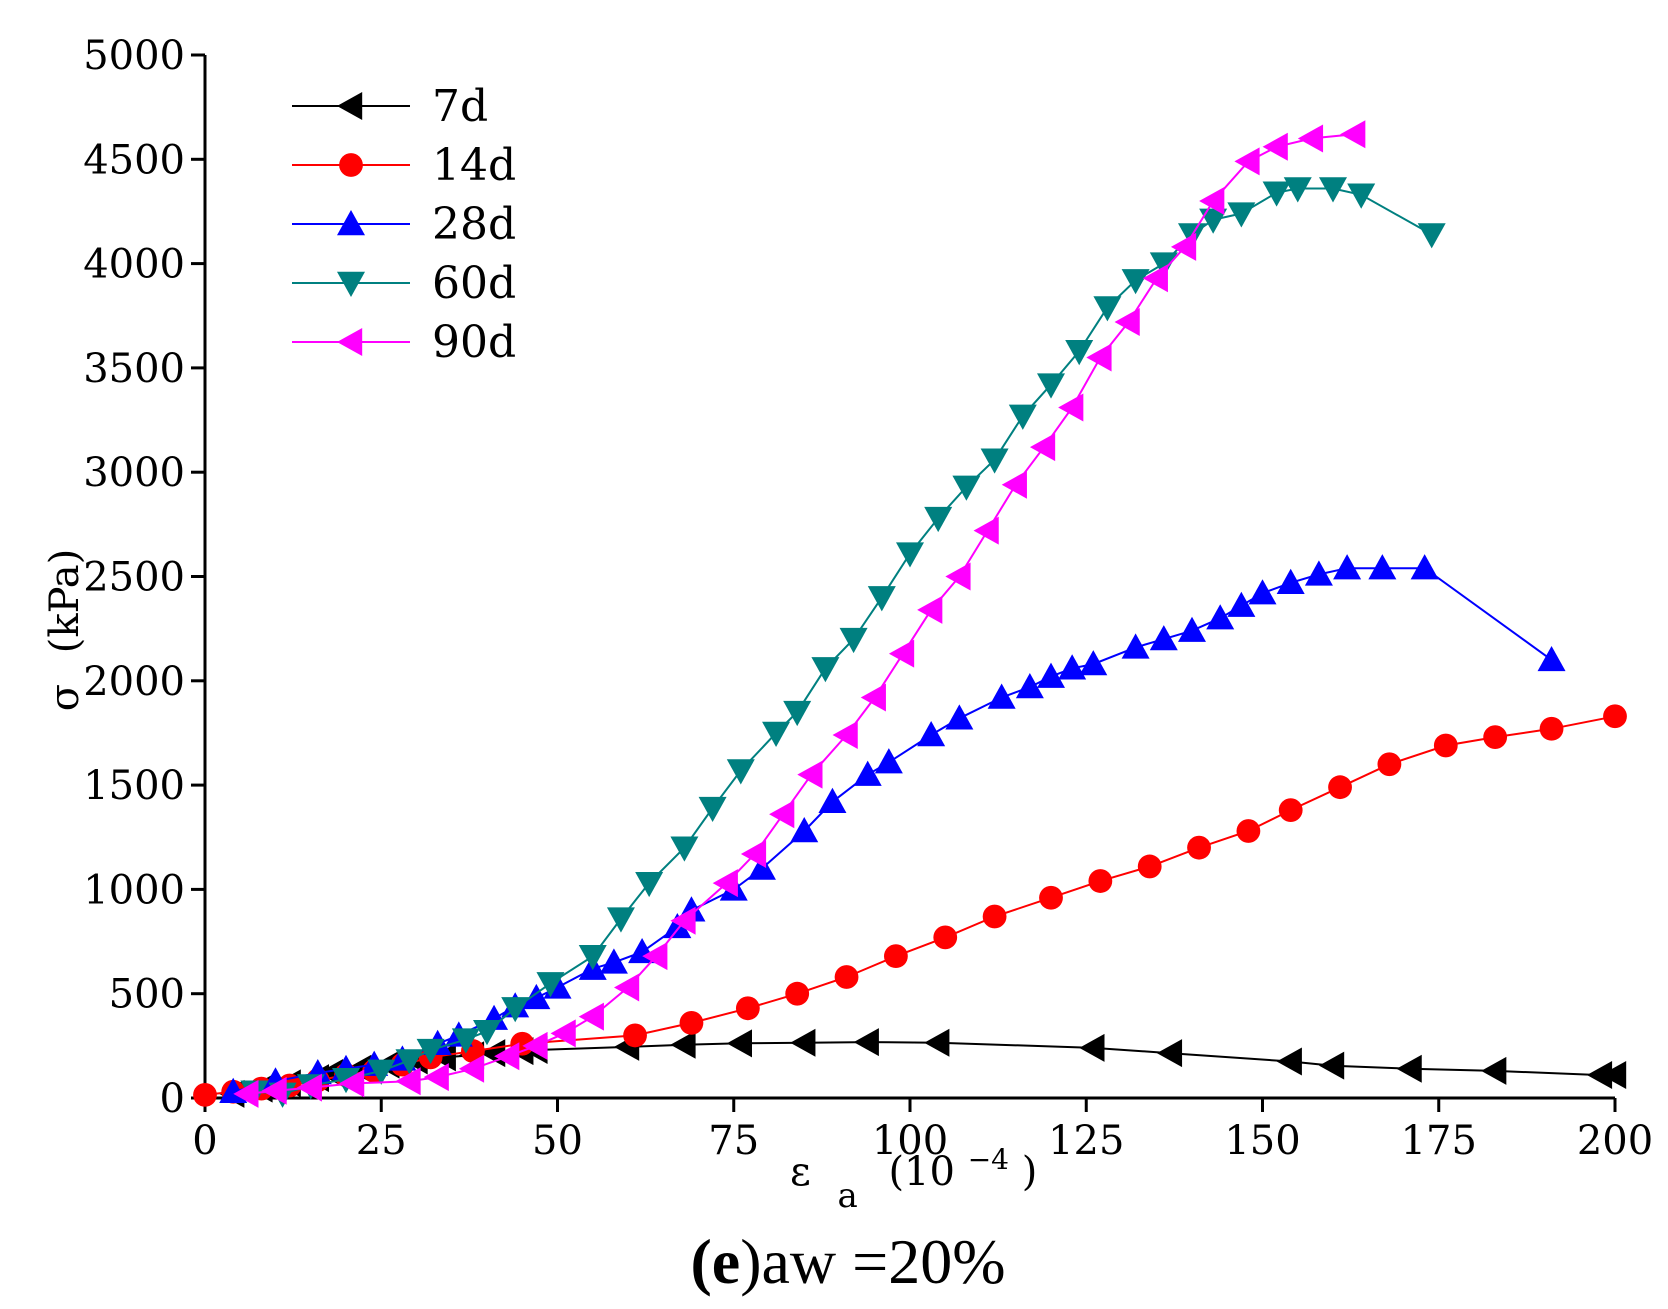 Image resolution: width=1668 pixels, height=1309 pixels. I want to click on x-tick-label: 125, so click(1086, 1141).